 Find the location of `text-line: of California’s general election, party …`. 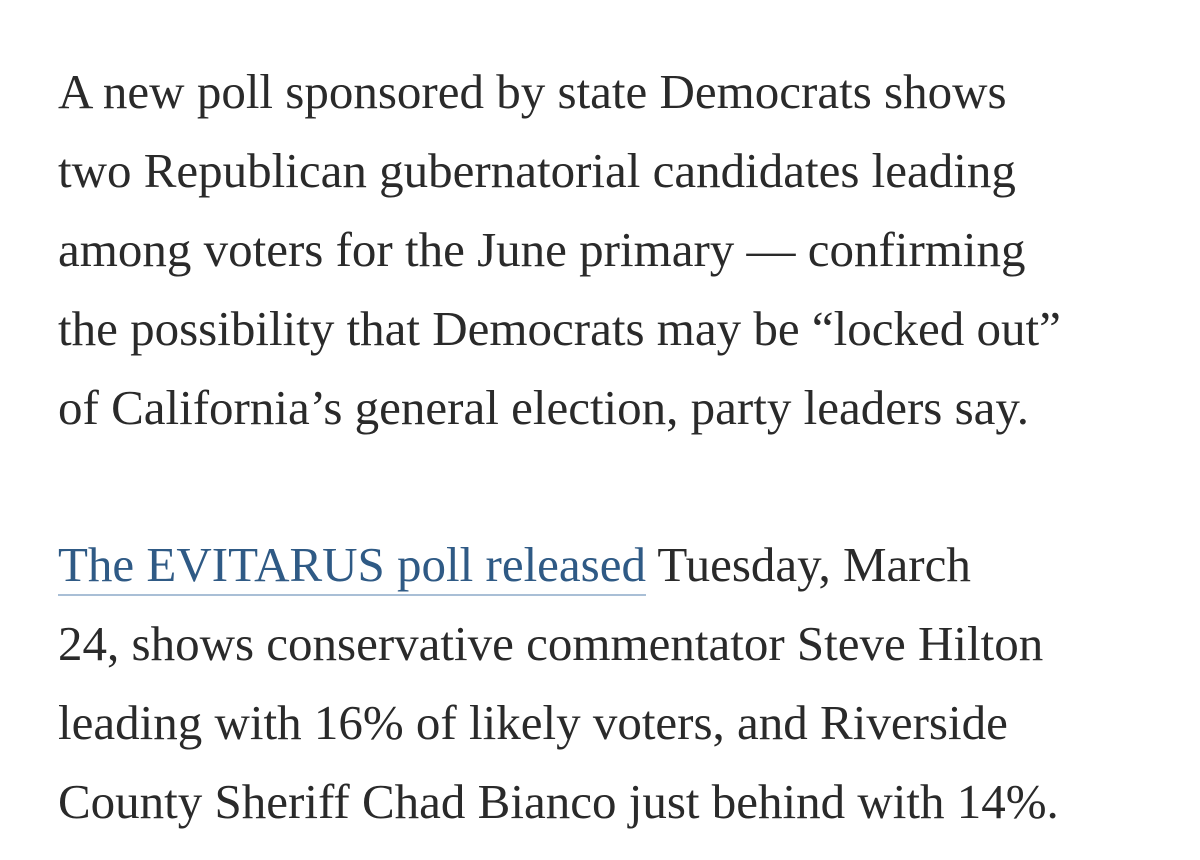

text-line: of California’s general election, party … is located at coordinates (543, 407).